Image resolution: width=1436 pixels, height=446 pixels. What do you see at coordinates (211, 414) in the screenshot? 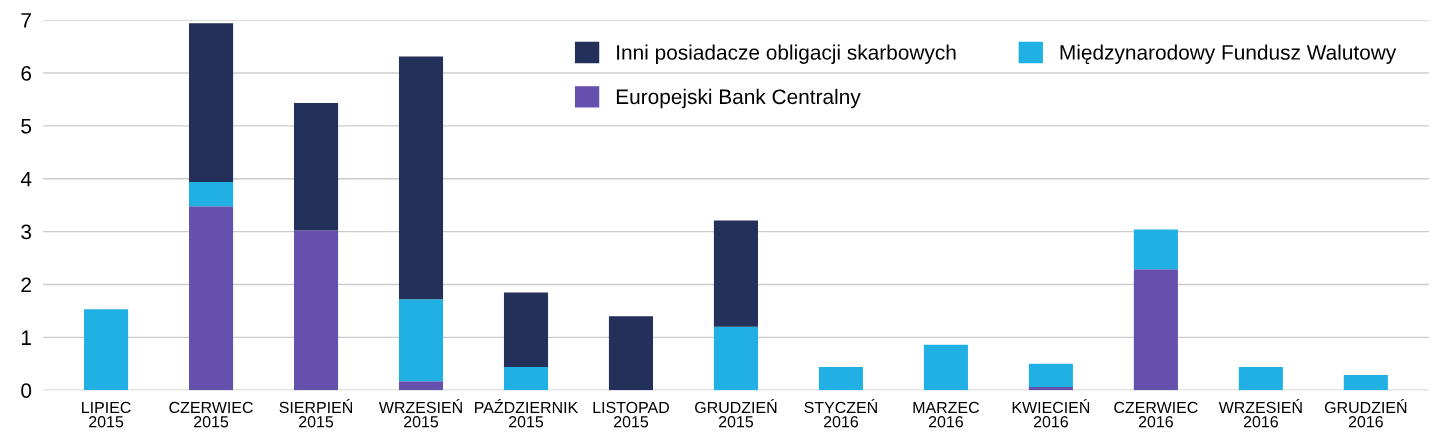
I see `x-tick-label: CZERWIEC 2015` at bounding box center [211, 414].